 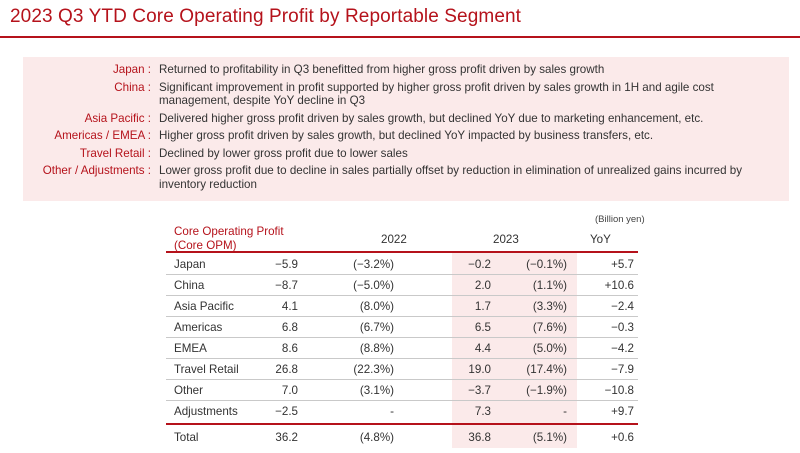 I want to click on yoy-change: −10.8, so click(x=619, y=390).